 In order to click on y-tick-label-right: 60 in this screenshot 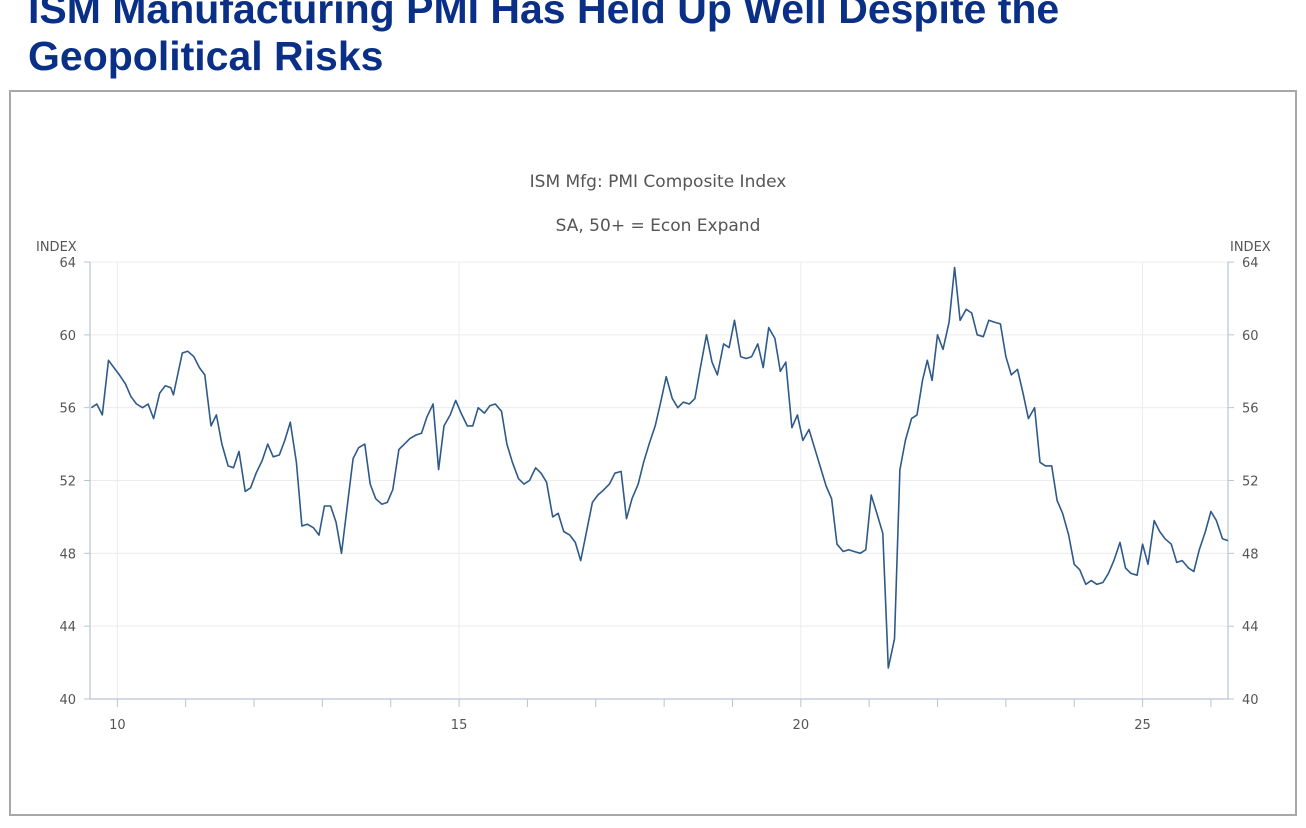, I will do `click(1250, 336)`.